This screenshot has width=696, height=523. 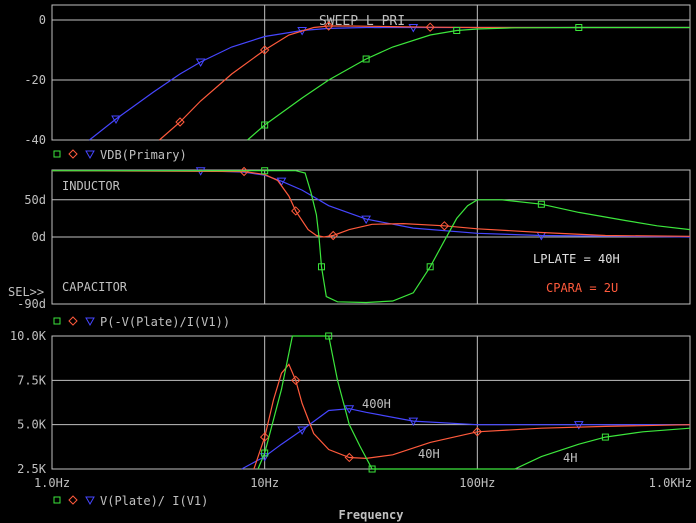 I want to click on panel-vdb-y-axis: 0 -20 -40, so click(x=35, y=80).